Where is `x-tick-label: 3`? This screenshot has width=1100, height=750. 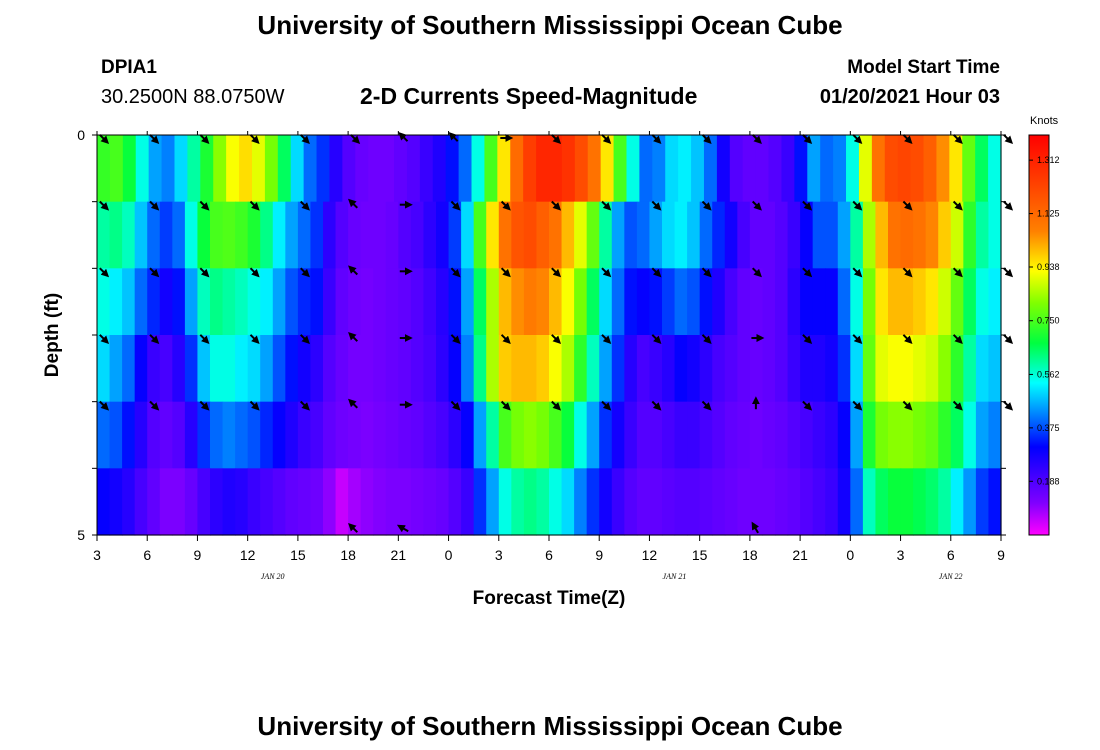 x-tick-label: 3 is located at coordinates (97, 555).